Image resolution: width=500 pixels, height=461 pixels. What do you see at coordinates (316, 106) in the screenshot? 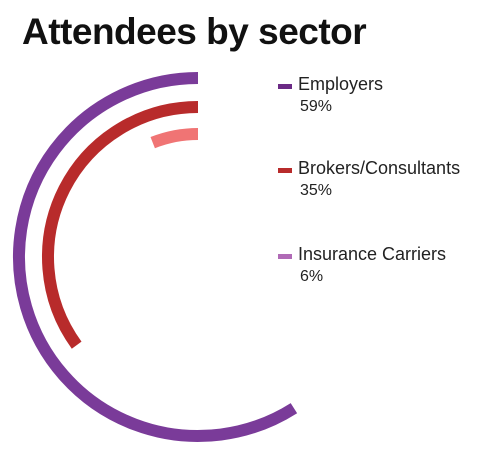
I see `legend-value-employers: 59%` at bounding box center [316, 106].